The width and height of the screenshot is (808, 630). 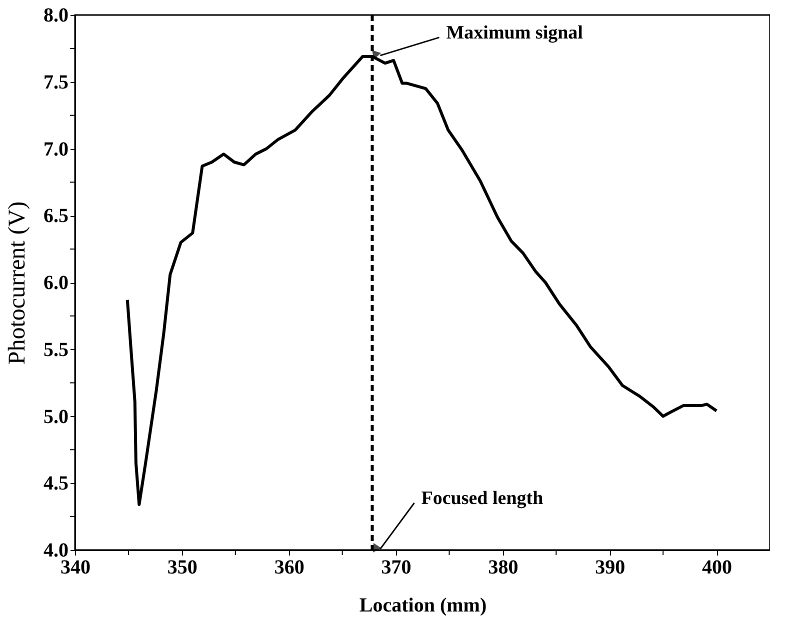 I want to click on x-tick-label: 390, so click(x=610, y=567).